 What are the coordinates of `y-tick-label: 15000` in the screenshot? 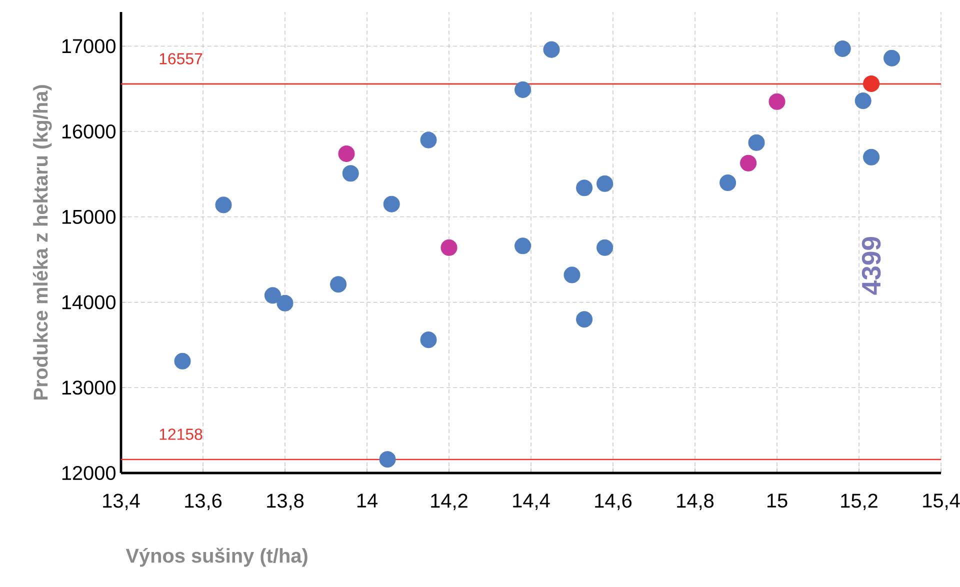 It's located at (89, 217).